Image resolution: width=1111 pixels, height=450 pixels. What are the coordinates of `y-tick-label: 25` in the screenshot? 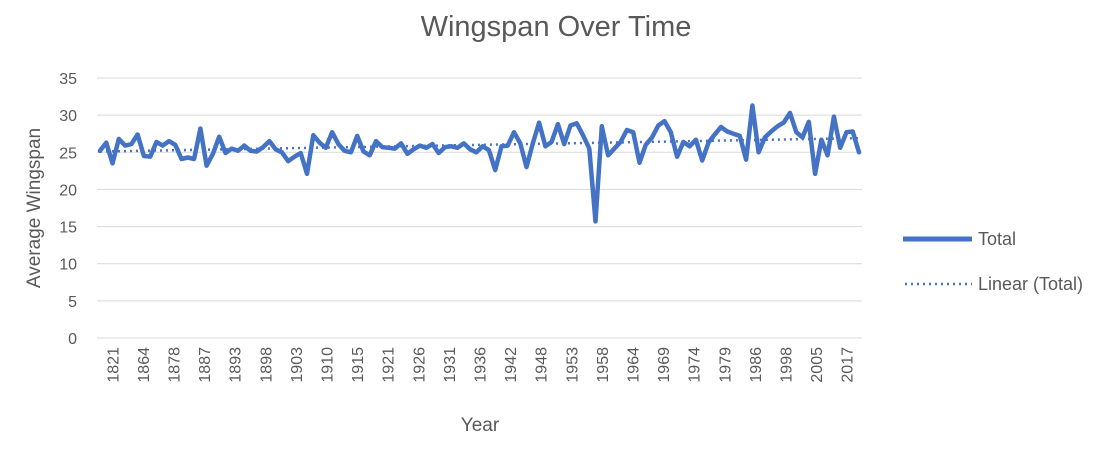 It's located at (68, 153).